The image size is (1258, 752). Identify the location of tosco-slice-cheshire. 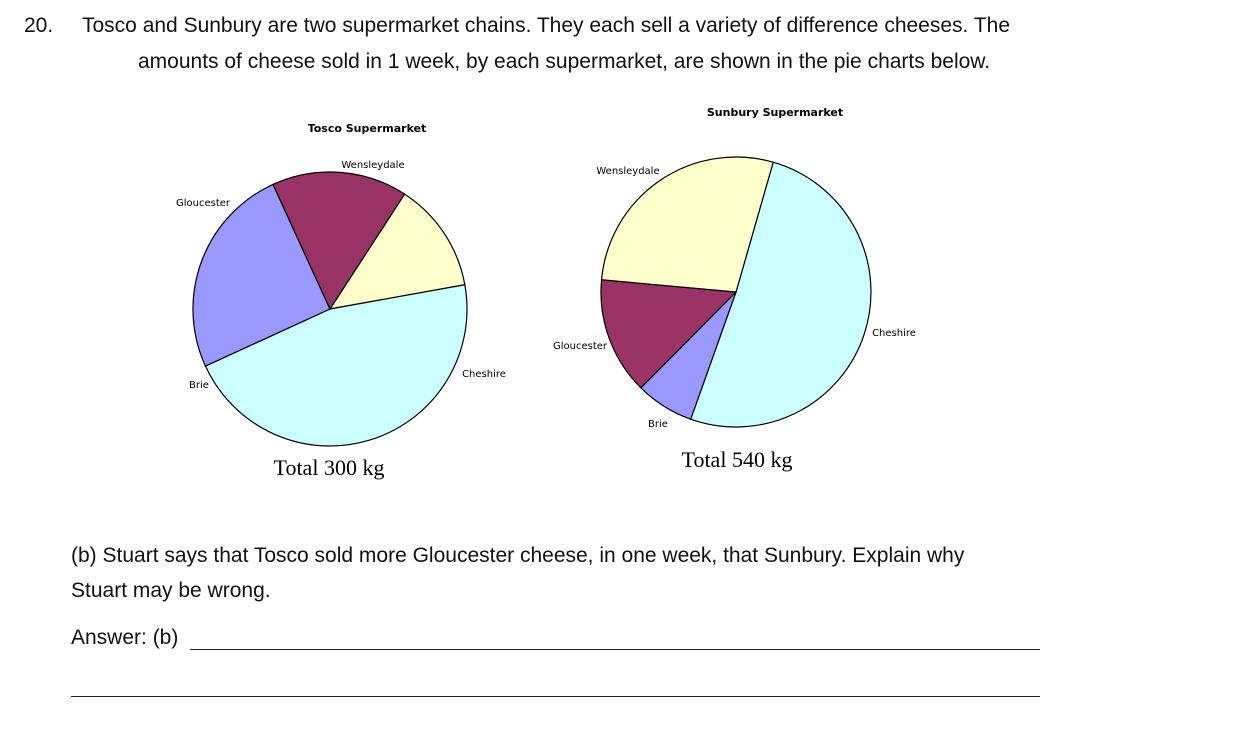
(336, 365).